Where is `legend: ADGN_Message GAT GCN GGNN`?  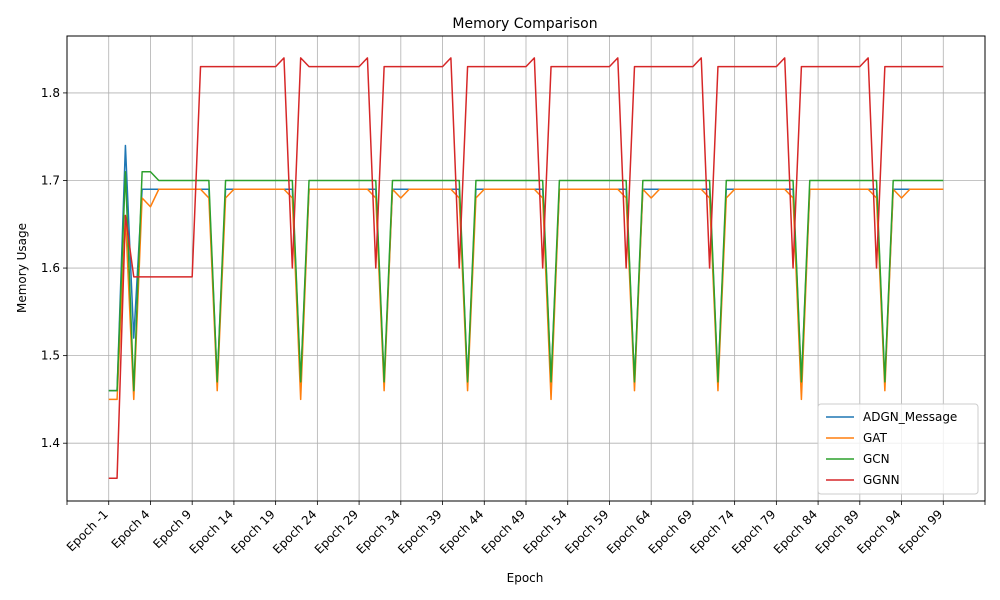
legend: ADGN_Message GAT GCN GGNN is located at coordinates (898, 449).